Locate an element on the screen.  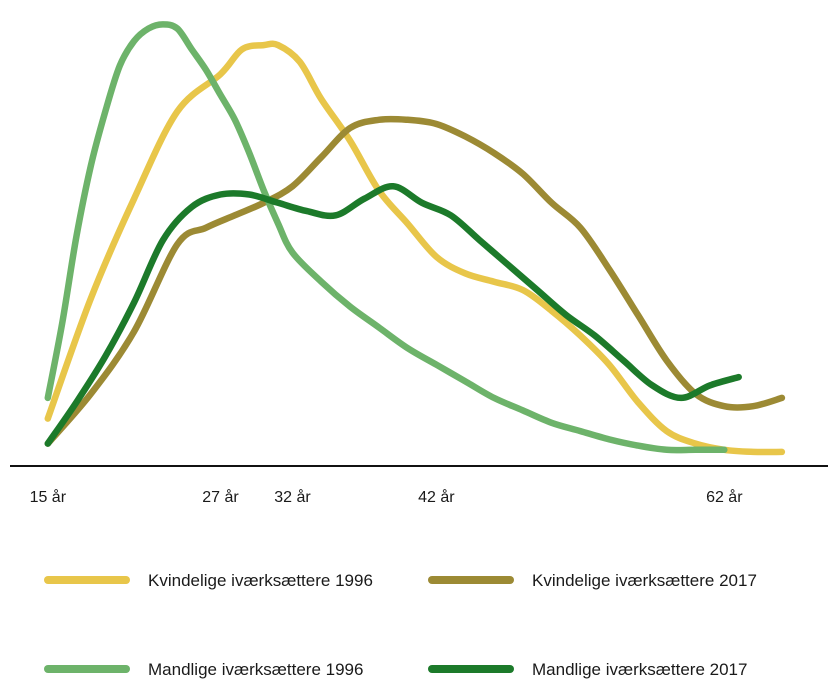
legend-item: Kvindelige iværksættere 1996 is located at coordinates (208, 580).